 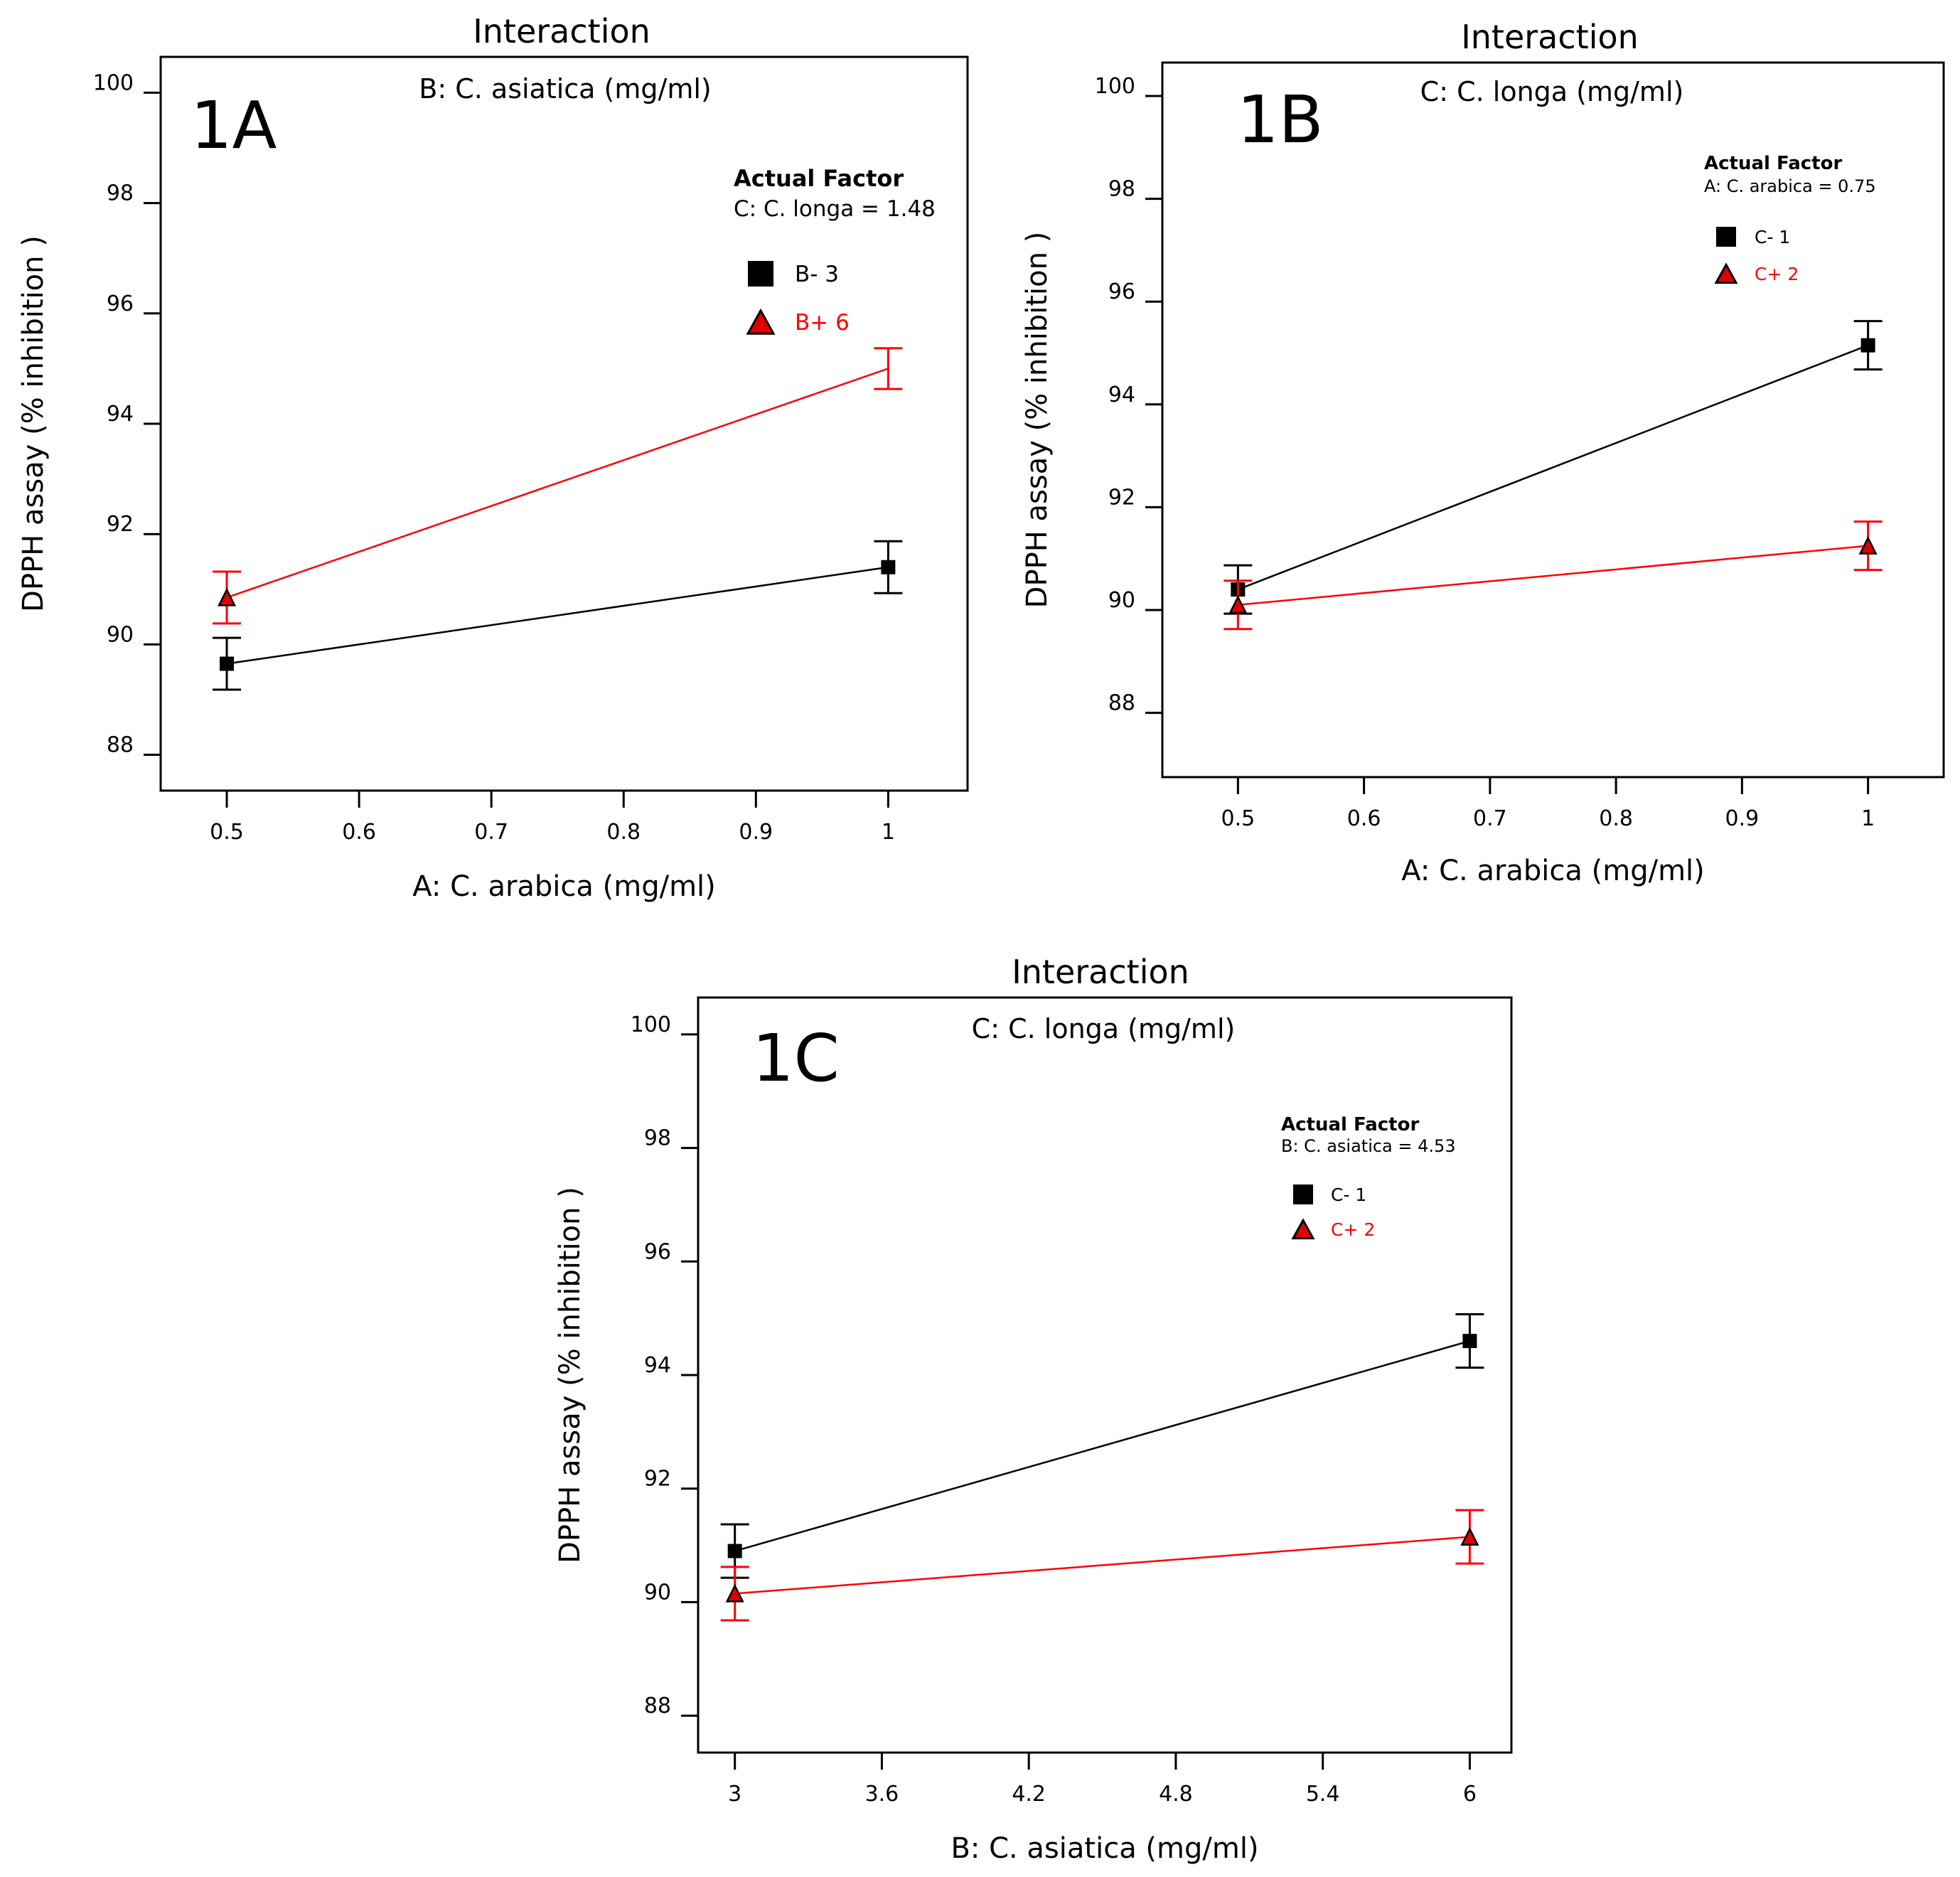 I want to click on x-tick-label: 4.8, so click(x=1176, y=1794).